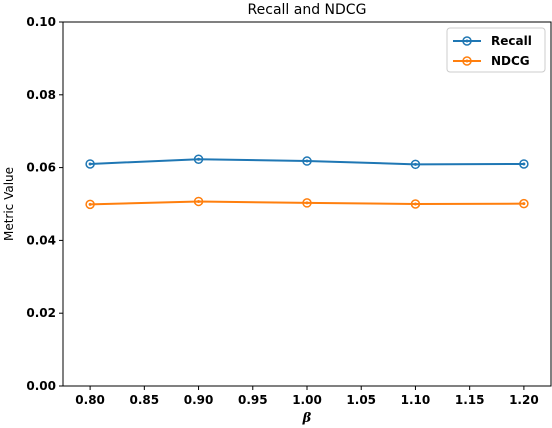 The height and width of the screenshot is (428, 552). What do you see at coordinates (44, 204) in the screenshot?
I see `y-axis-ticks: 0.00 0.02 0.04 0.06 0.08 0.10` at bounding box center [44, 204].